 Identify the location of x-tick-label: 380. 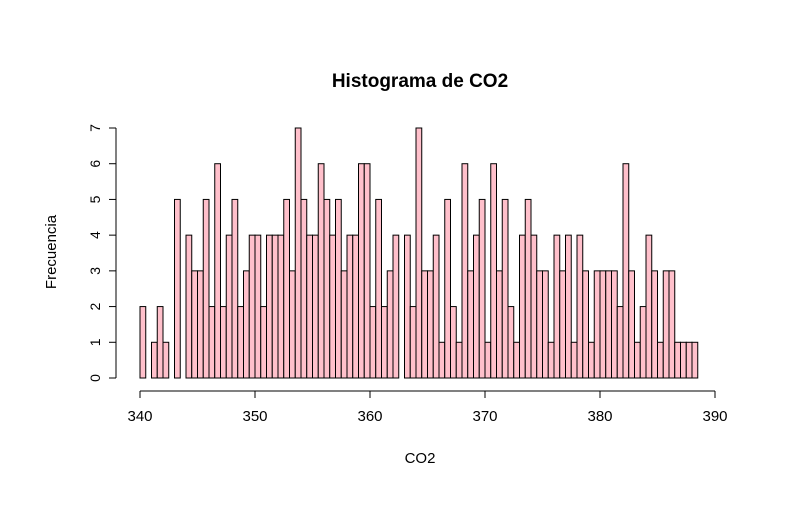
(599, 416).